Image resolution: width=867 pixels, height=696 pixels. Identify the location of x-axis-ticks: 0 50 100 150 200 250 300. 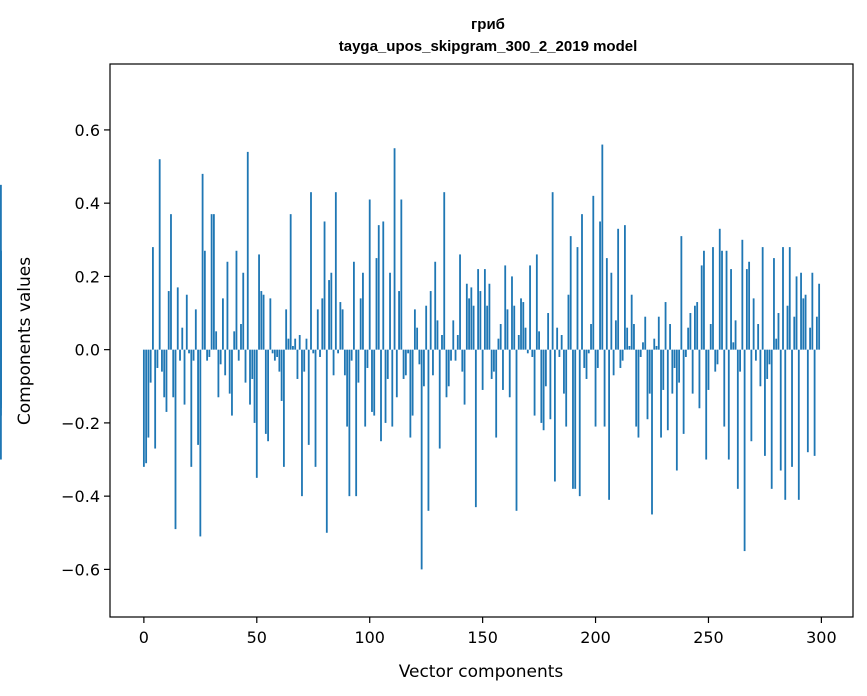
(488, 632).